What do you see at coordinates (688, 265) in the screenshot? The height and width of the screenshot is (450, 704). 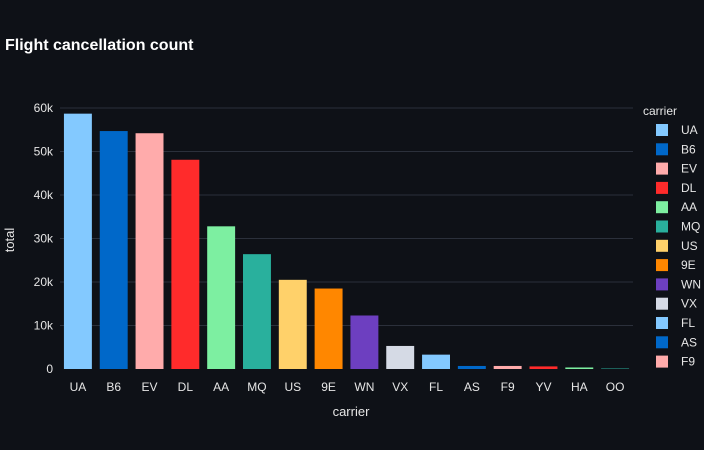 I see `legend-item-label: 9E` at bounding box center [688, 265].